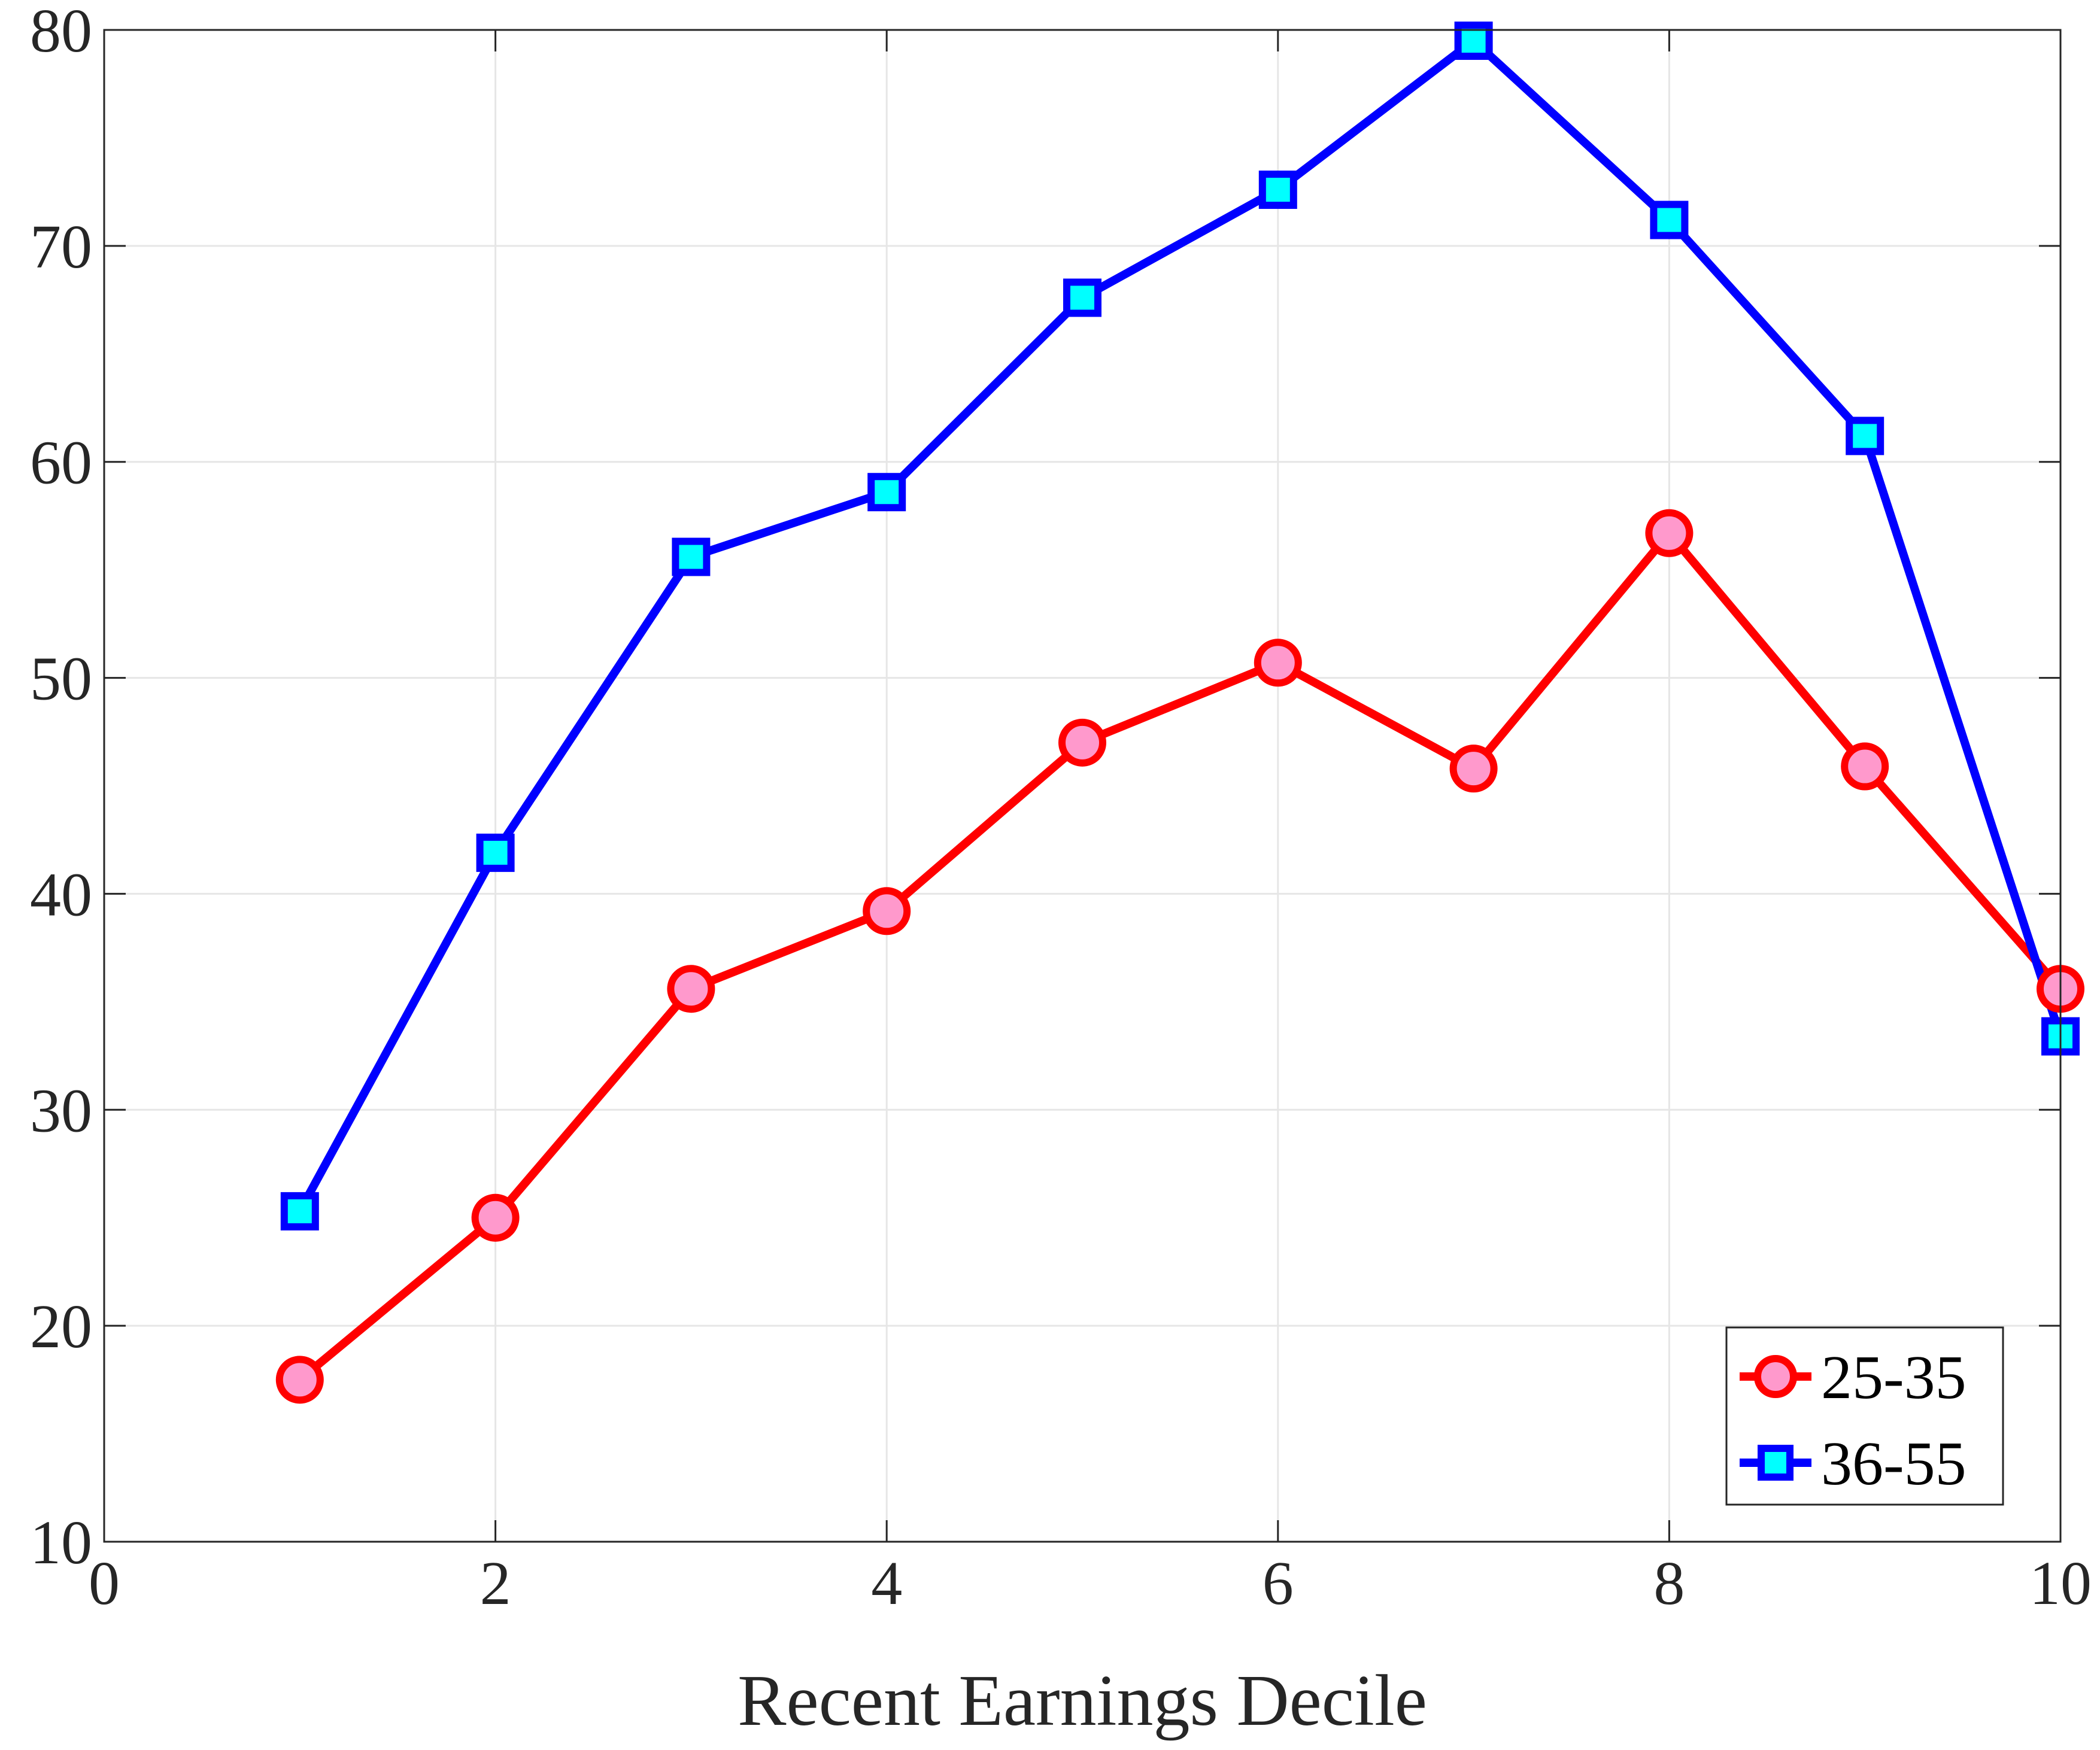 This screenshot has height=1750, width=2100. Describe the element at coordinates (1278, 1583) in the screenshot. I see `x-tick-label-3: 6` at that location.